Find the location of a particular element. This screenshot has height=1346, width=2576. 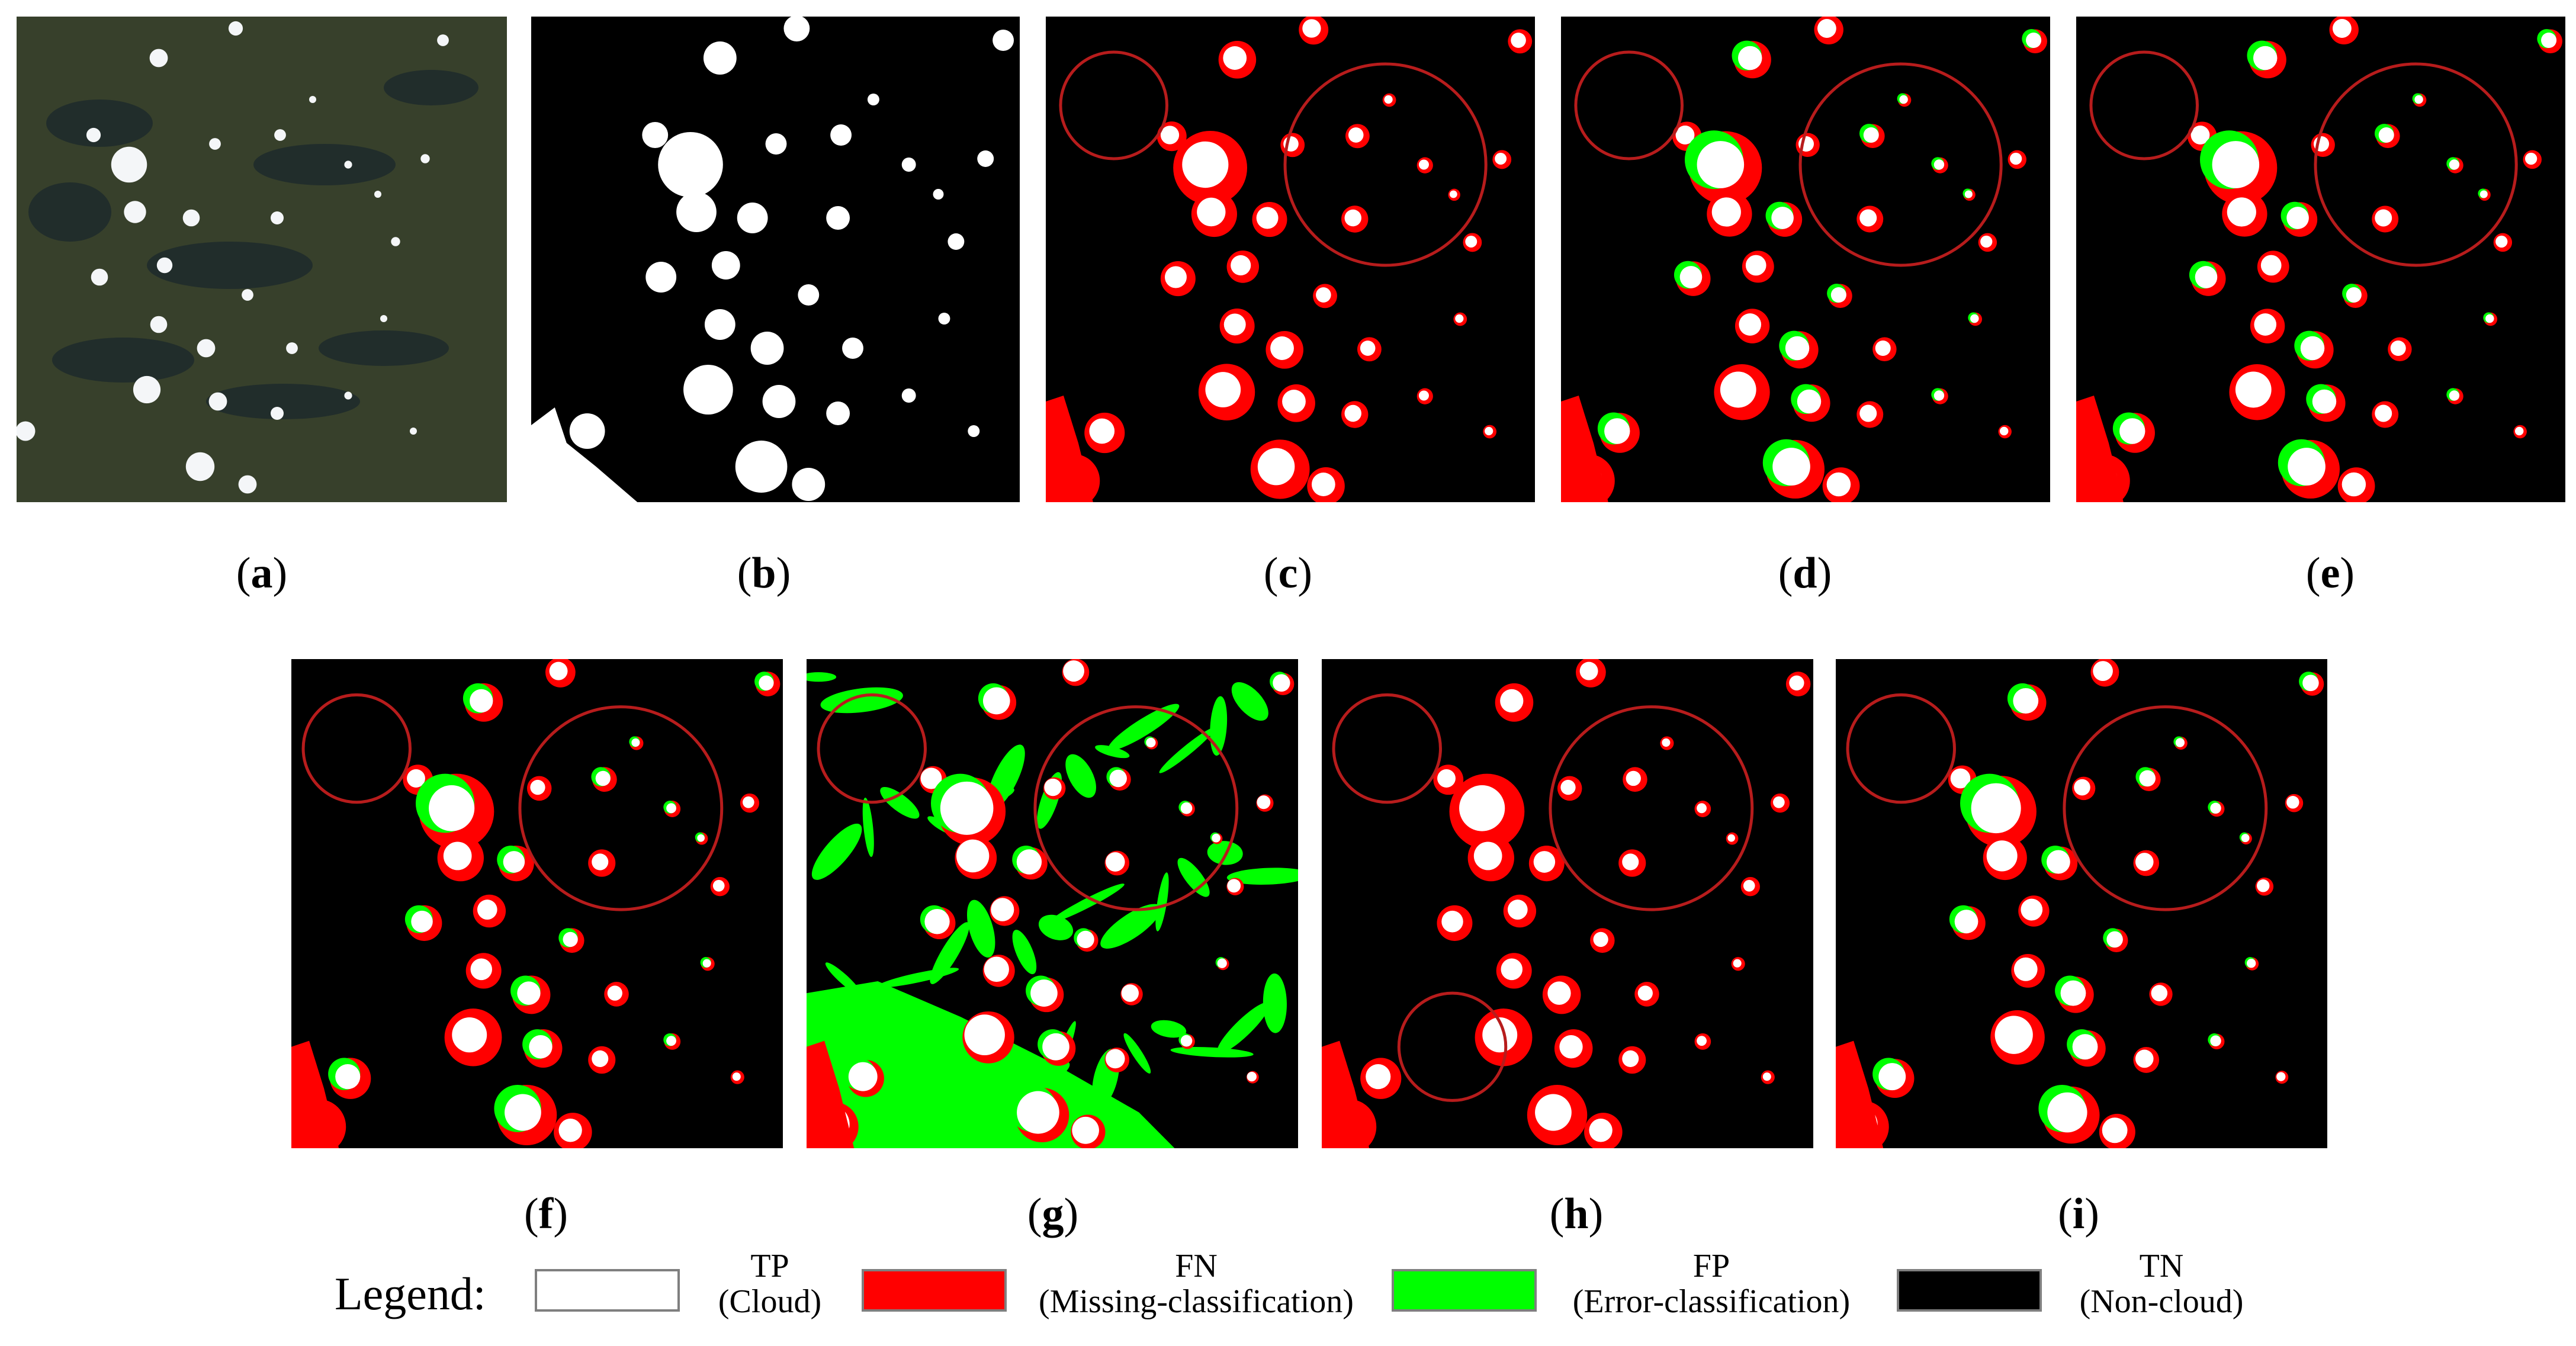

paren-open: ( is located at coordinates (2065, 1214).